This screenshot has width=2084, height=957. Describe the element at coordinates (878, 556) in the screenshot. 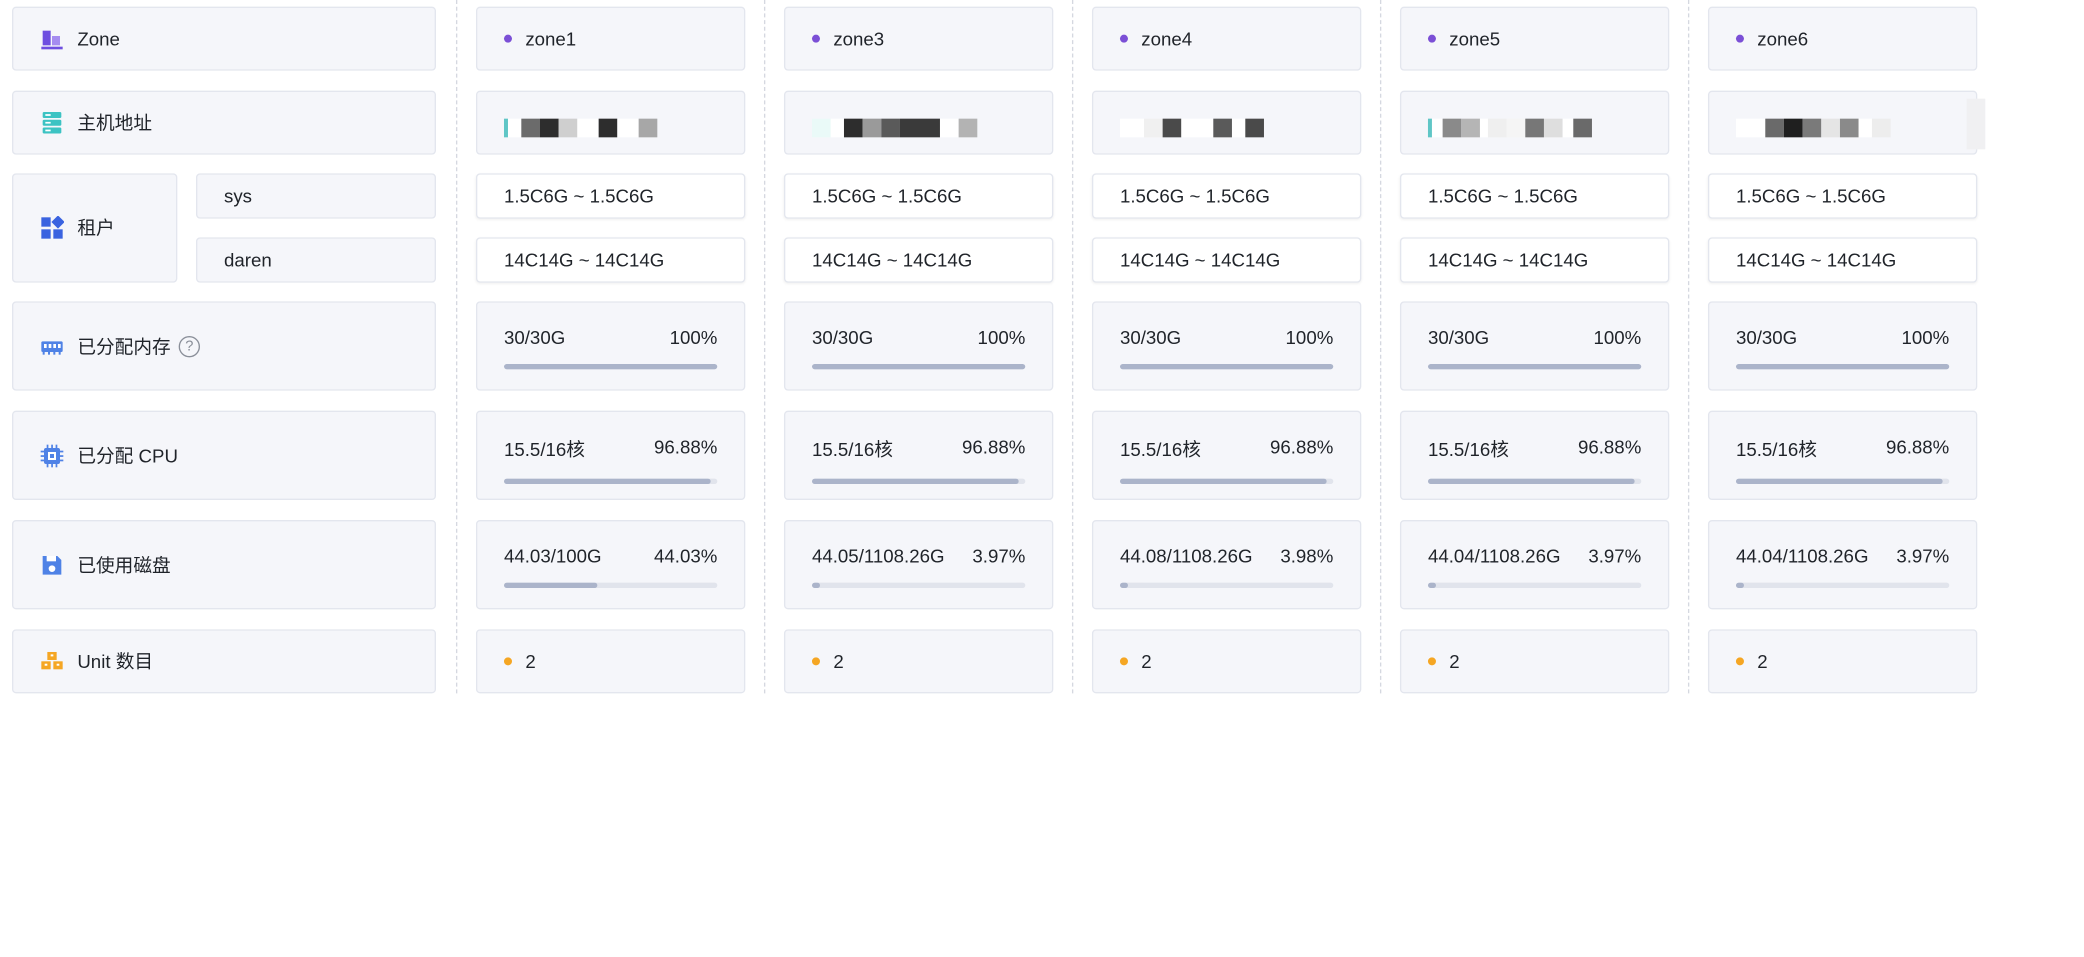

I see `metric-value: 44.05/1108.26G` at that location.